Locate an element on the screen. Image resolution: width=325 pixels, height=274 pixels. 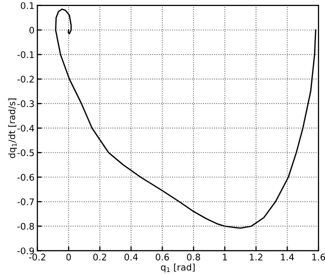
x-tick-label: 1.4 is located at coordinates (287, 257).